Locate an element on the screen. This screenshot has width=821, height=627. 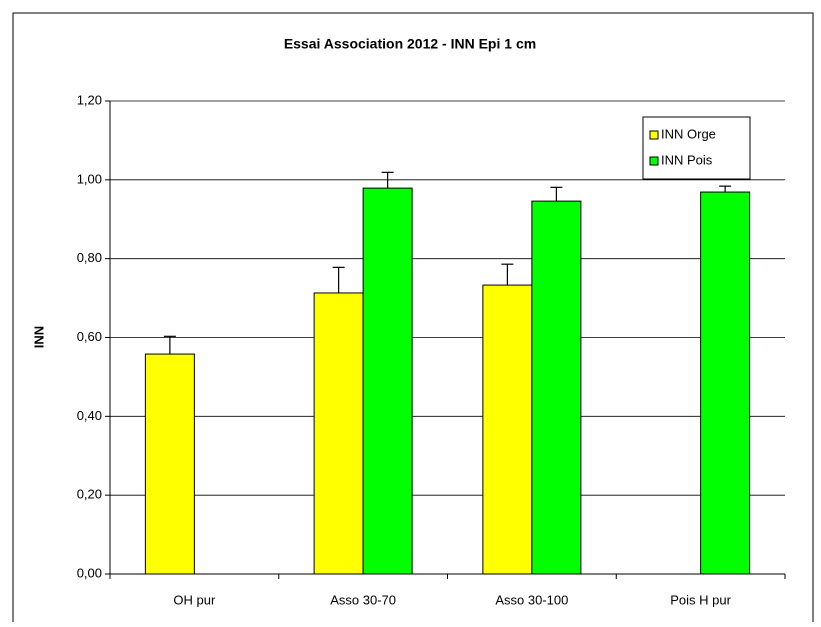
chart-title: Essai Association 2012 - INN Epi 1 cm is located at coordinates (410, 44).